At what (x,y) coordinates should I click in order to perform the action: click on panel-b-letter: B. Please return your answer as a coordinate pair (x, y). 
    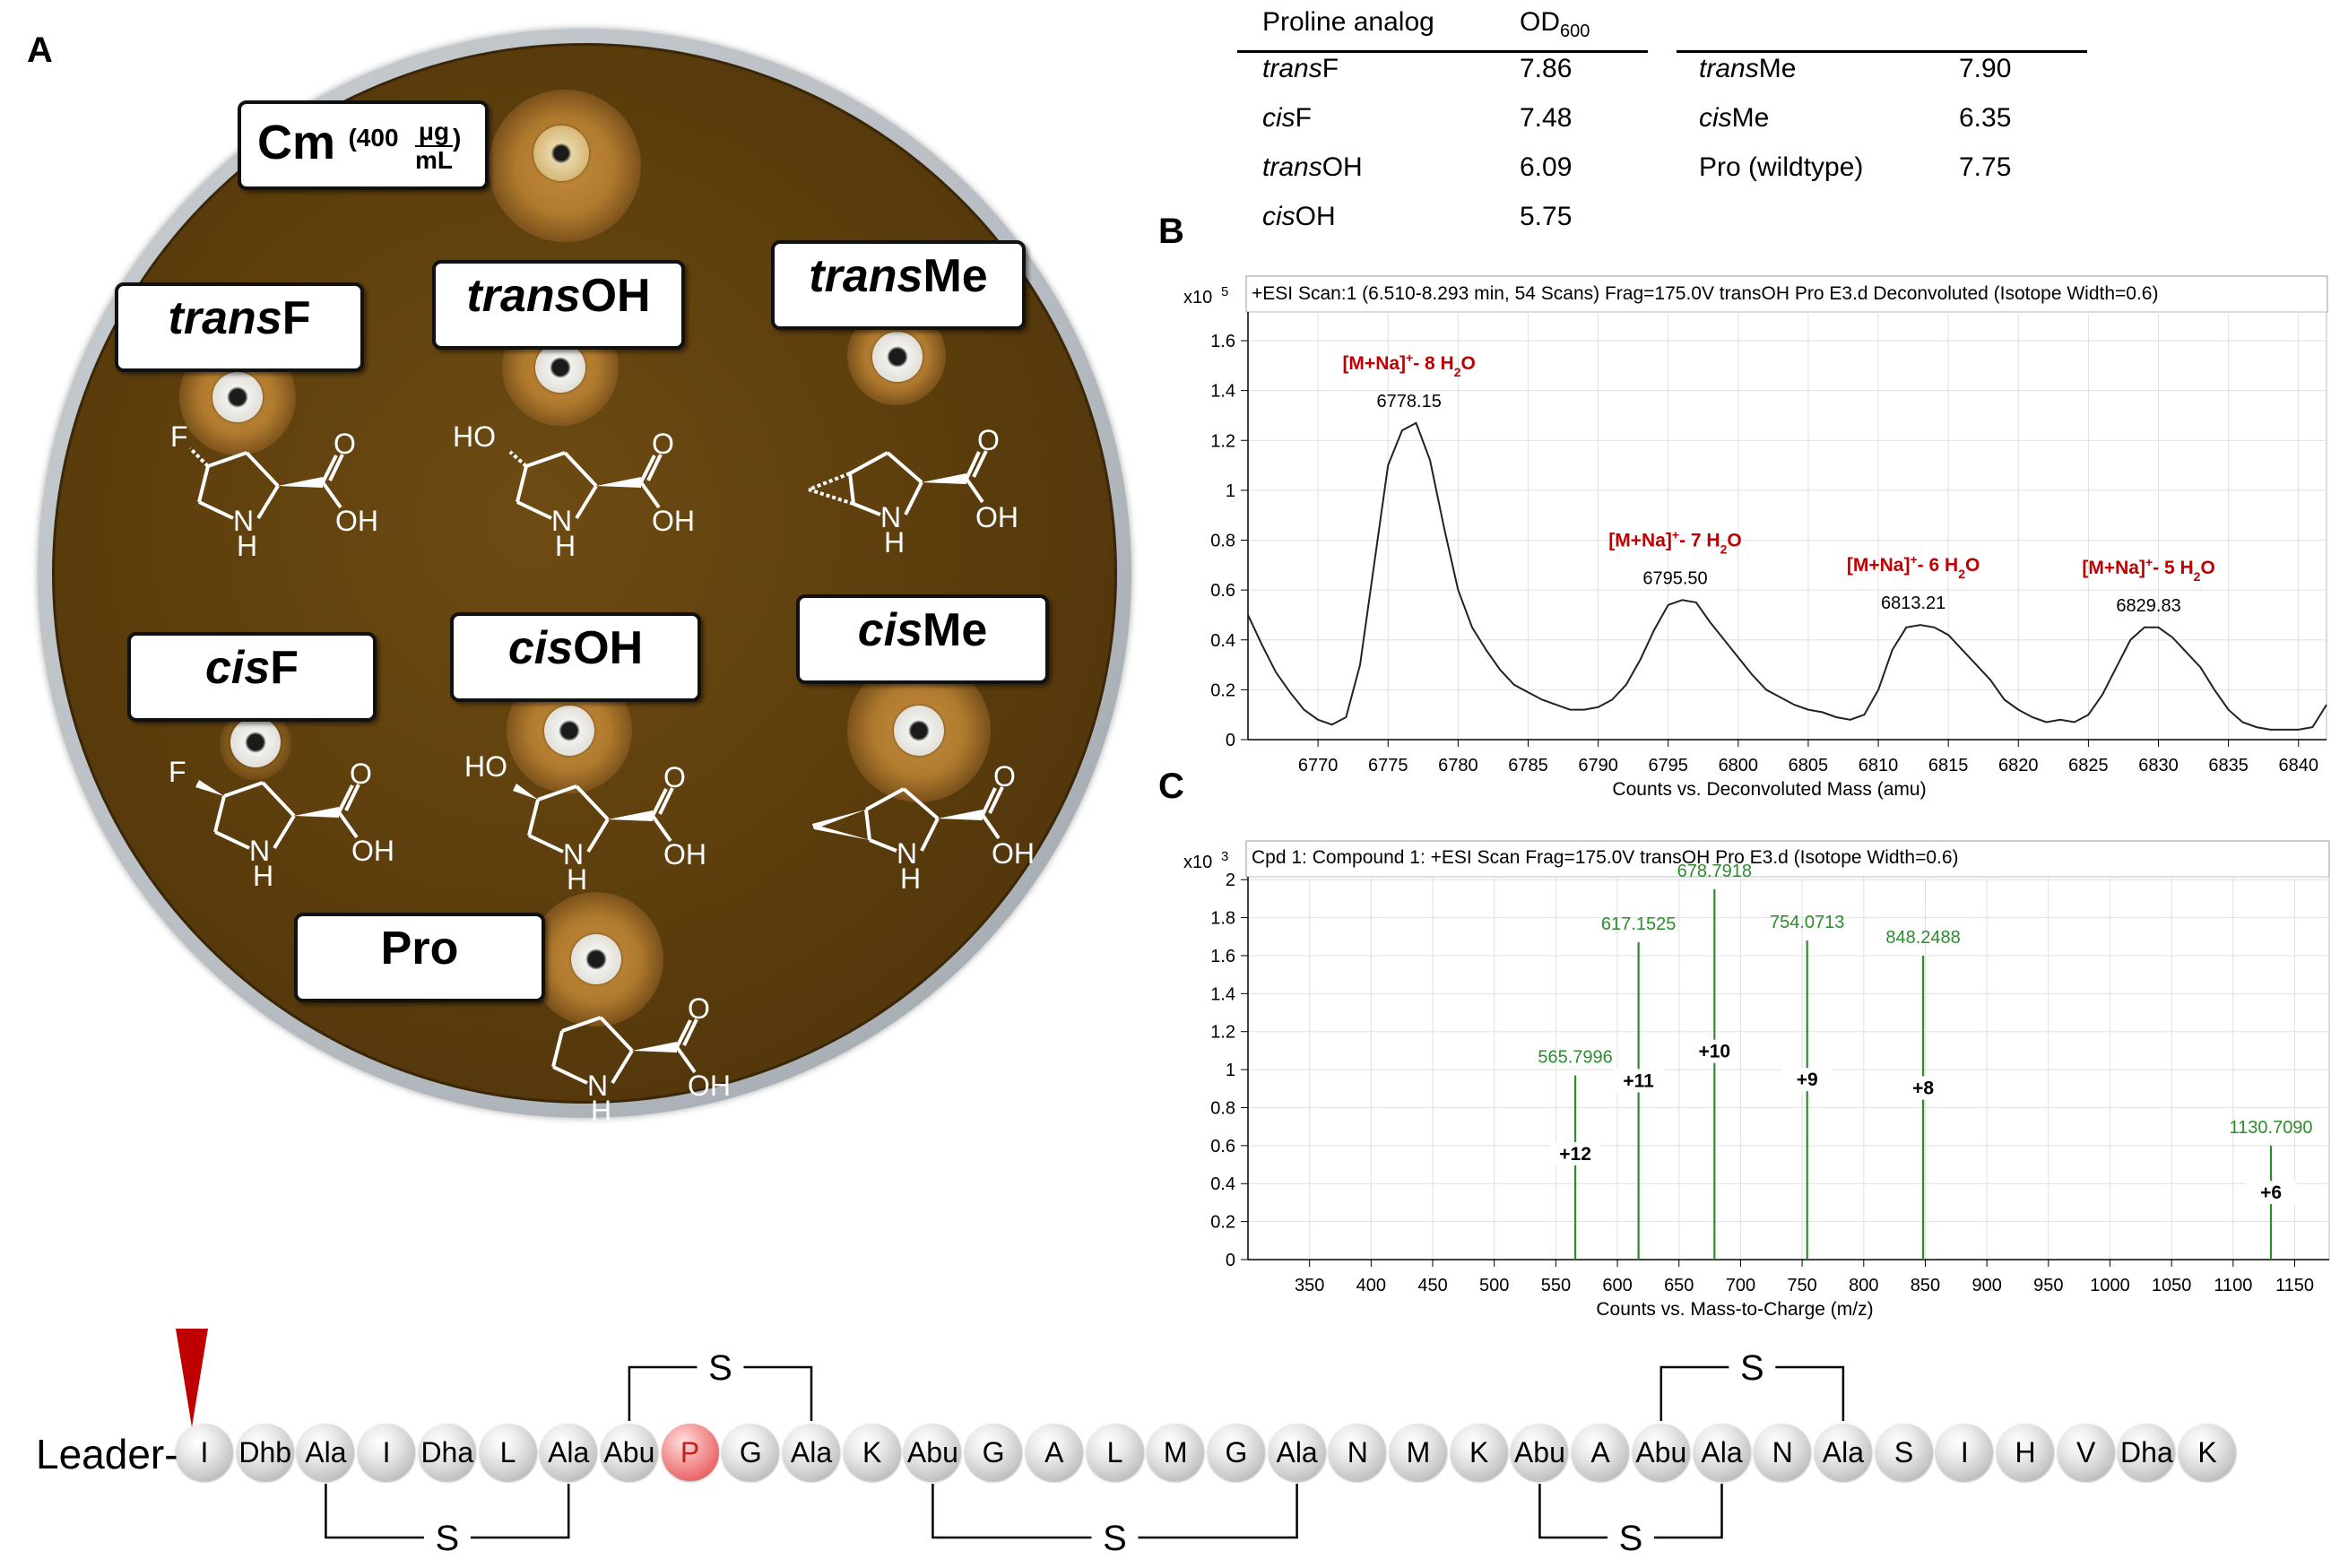
    Looking at the image, I should click on (1171, 231).